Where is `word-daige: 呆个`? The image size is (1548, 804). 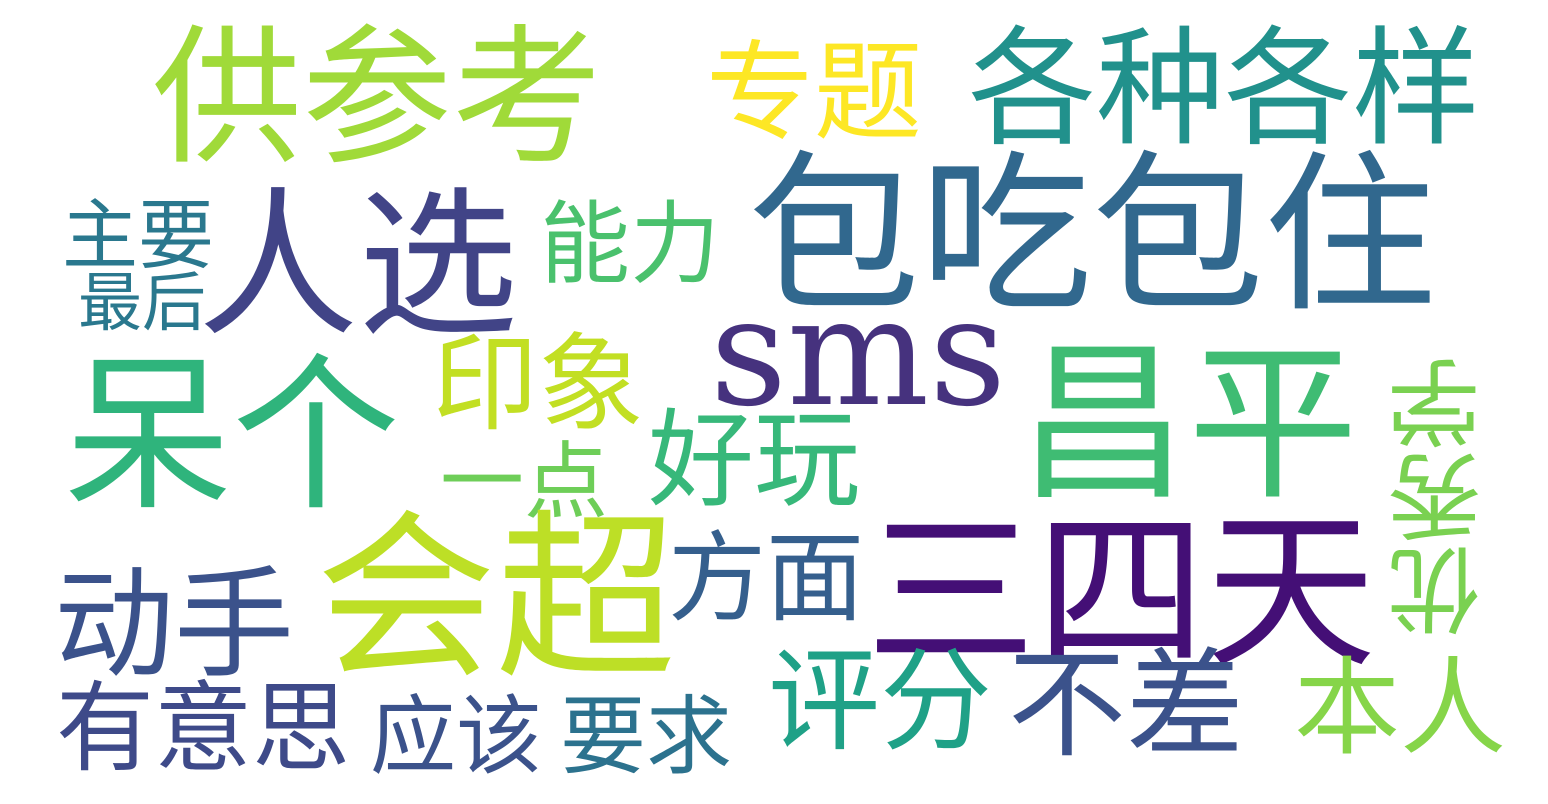 word-daige: 呆个 is located at coordinates (232, 436).